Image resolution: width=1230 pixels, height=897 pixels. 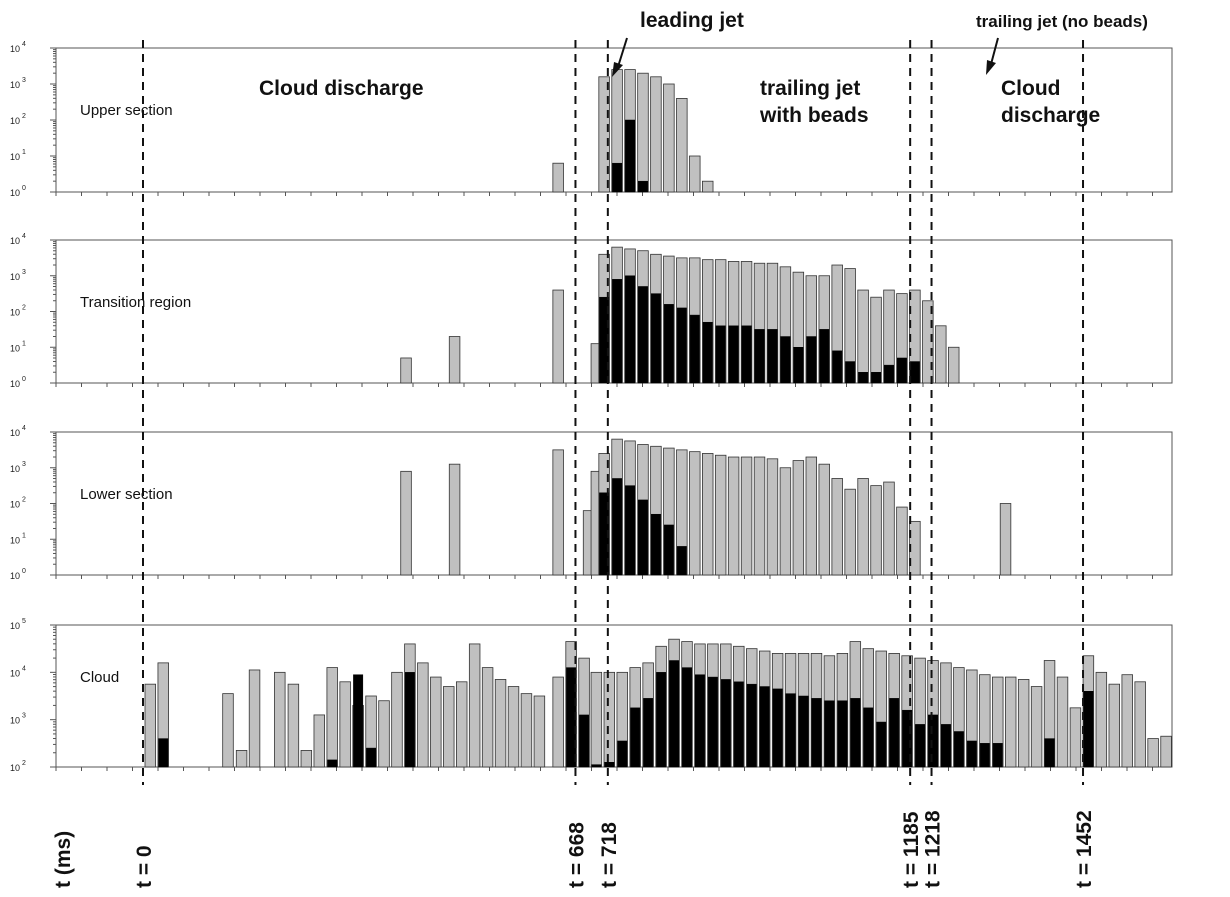 I want to click on time-marker-label: t = 0, so click(x=144, y=866).